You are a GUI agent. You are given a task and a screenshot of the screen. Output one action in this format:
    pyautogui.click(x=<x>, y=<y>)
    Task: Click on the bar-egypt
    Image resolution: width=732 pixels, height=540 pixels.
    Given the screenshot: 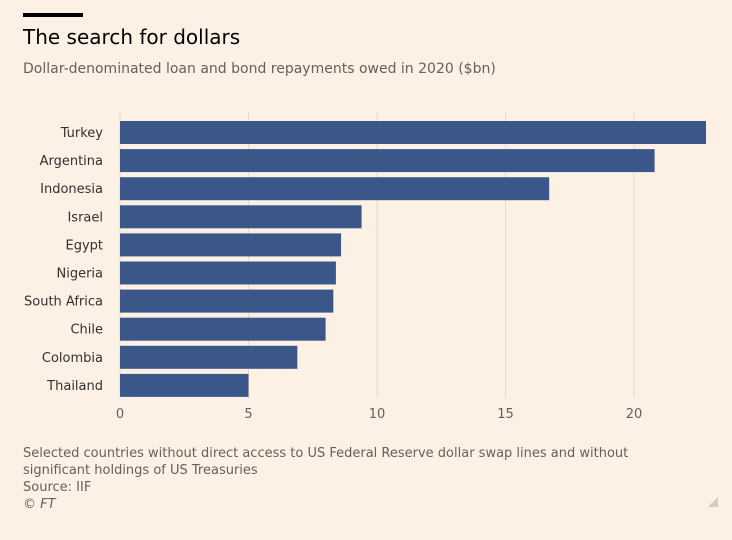 What is the action you would take?
    pyautogui.click(x=231, y=245)
    